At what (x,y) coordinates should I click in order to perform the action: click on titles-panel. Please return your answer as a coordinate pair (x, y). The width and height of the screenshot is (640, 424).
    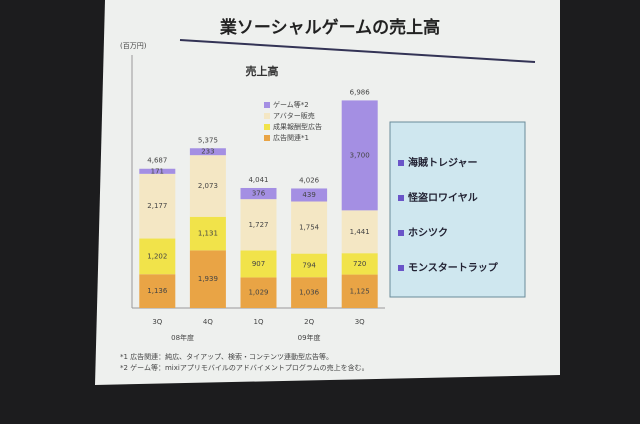
    Looking at the image, I should click on (457, 209).